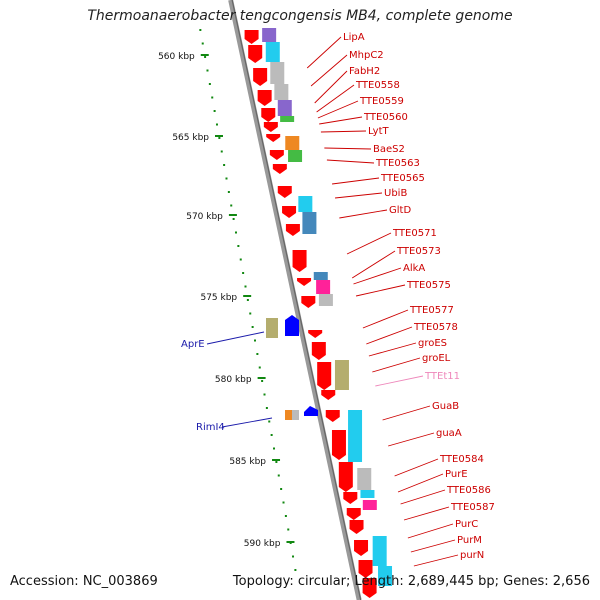  What do you see at coordinates (204, 217) in the screenshot?
I see `scale-tick-label: 570 kbp` at bounding box center [204, 217].